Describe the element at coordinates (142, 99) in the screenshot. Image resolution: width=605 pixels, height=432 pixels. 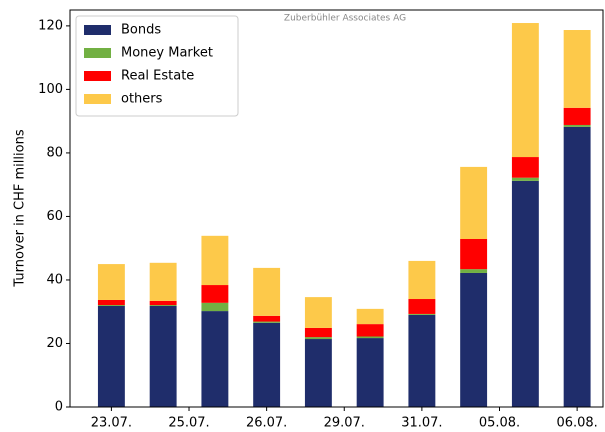
I see `legend-label: others` at that location.